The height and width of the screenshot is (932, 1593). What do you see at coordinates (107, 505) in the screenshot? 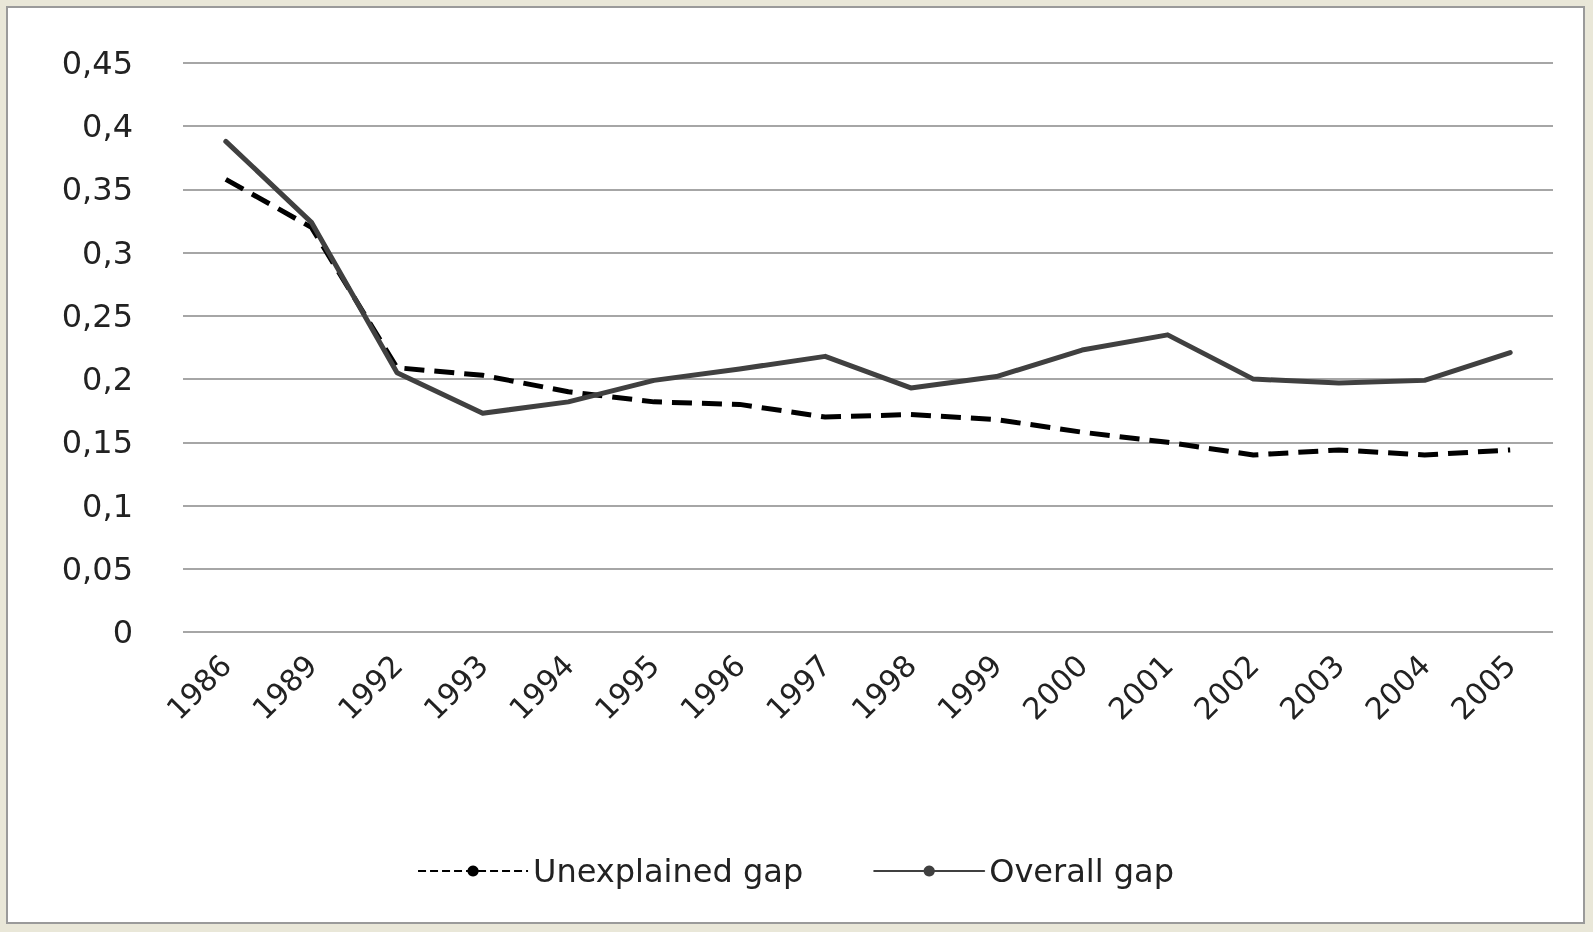
I see `y-tick-label: 0,1` at bounding box center [107, 505].